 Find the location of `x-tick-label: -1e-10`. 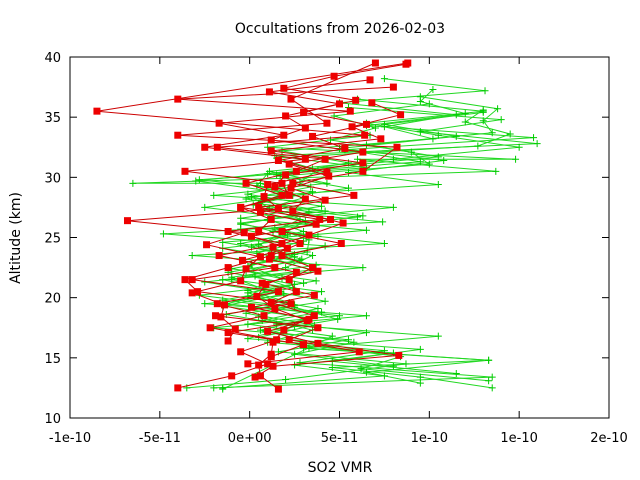

x-tick-label: -1e-10 is located at coordinates (70, 438).